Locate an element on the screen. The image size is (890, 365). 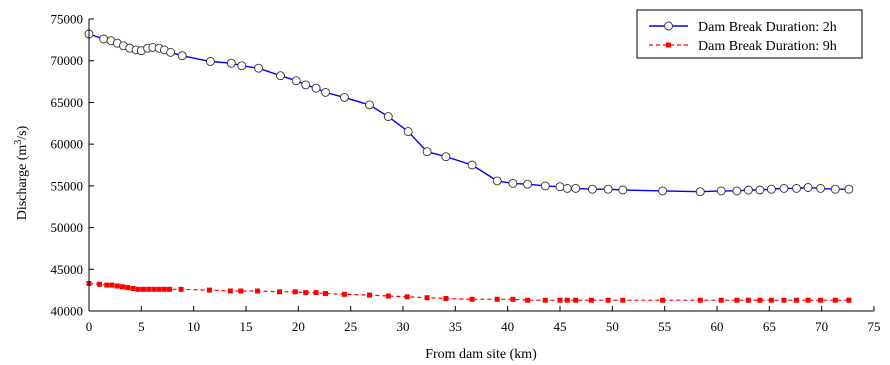
series-2-line is located at coordinates (468, 291).